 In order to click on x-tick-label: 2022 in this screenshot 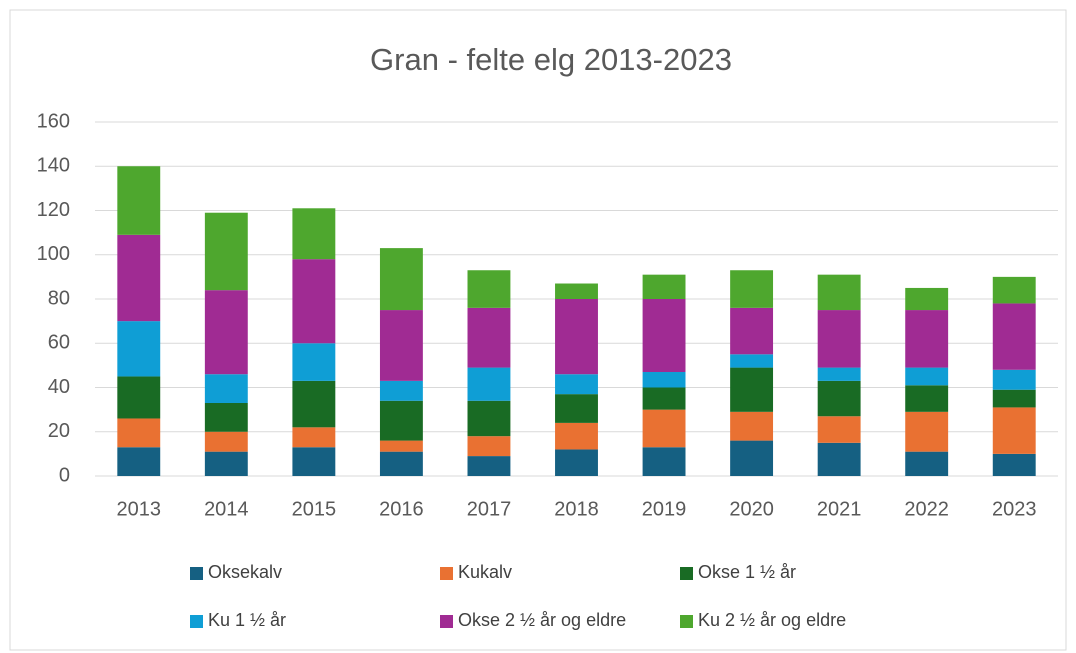, I will do `click(926, 509)`.